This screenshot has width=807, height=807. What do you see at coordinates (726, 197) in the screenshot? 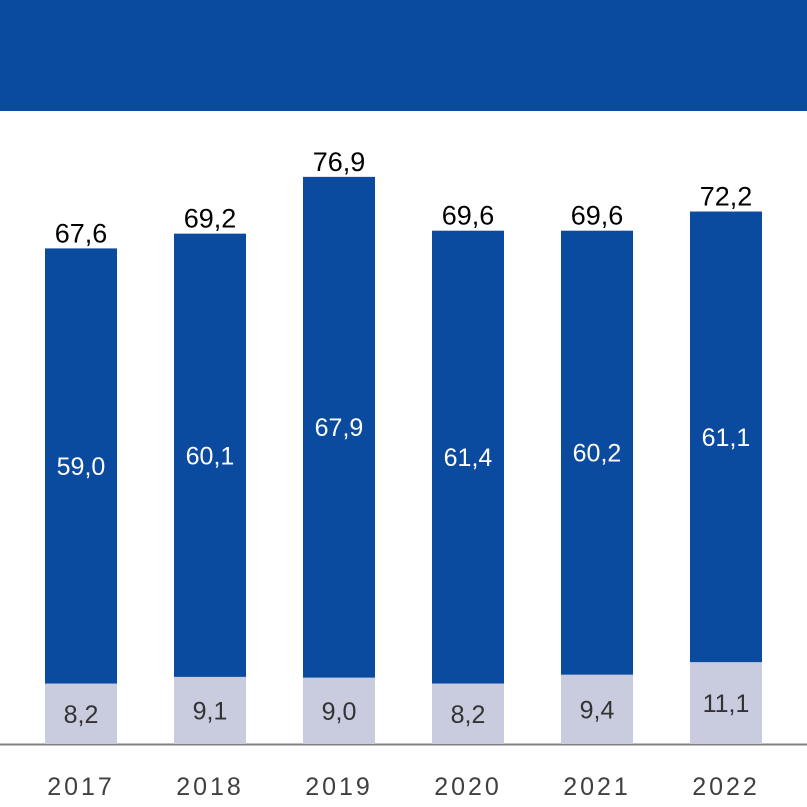
I see `data-label-total: 72,2` at bounding box center [726, 197].